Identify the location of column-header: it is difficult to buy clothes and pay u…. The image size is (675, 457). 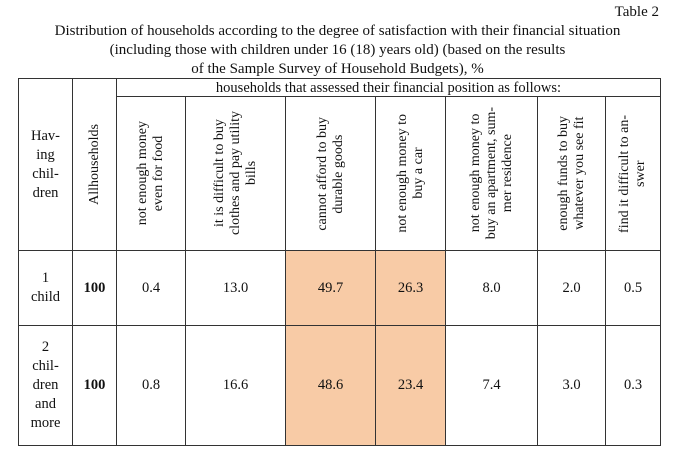
(235, 173).